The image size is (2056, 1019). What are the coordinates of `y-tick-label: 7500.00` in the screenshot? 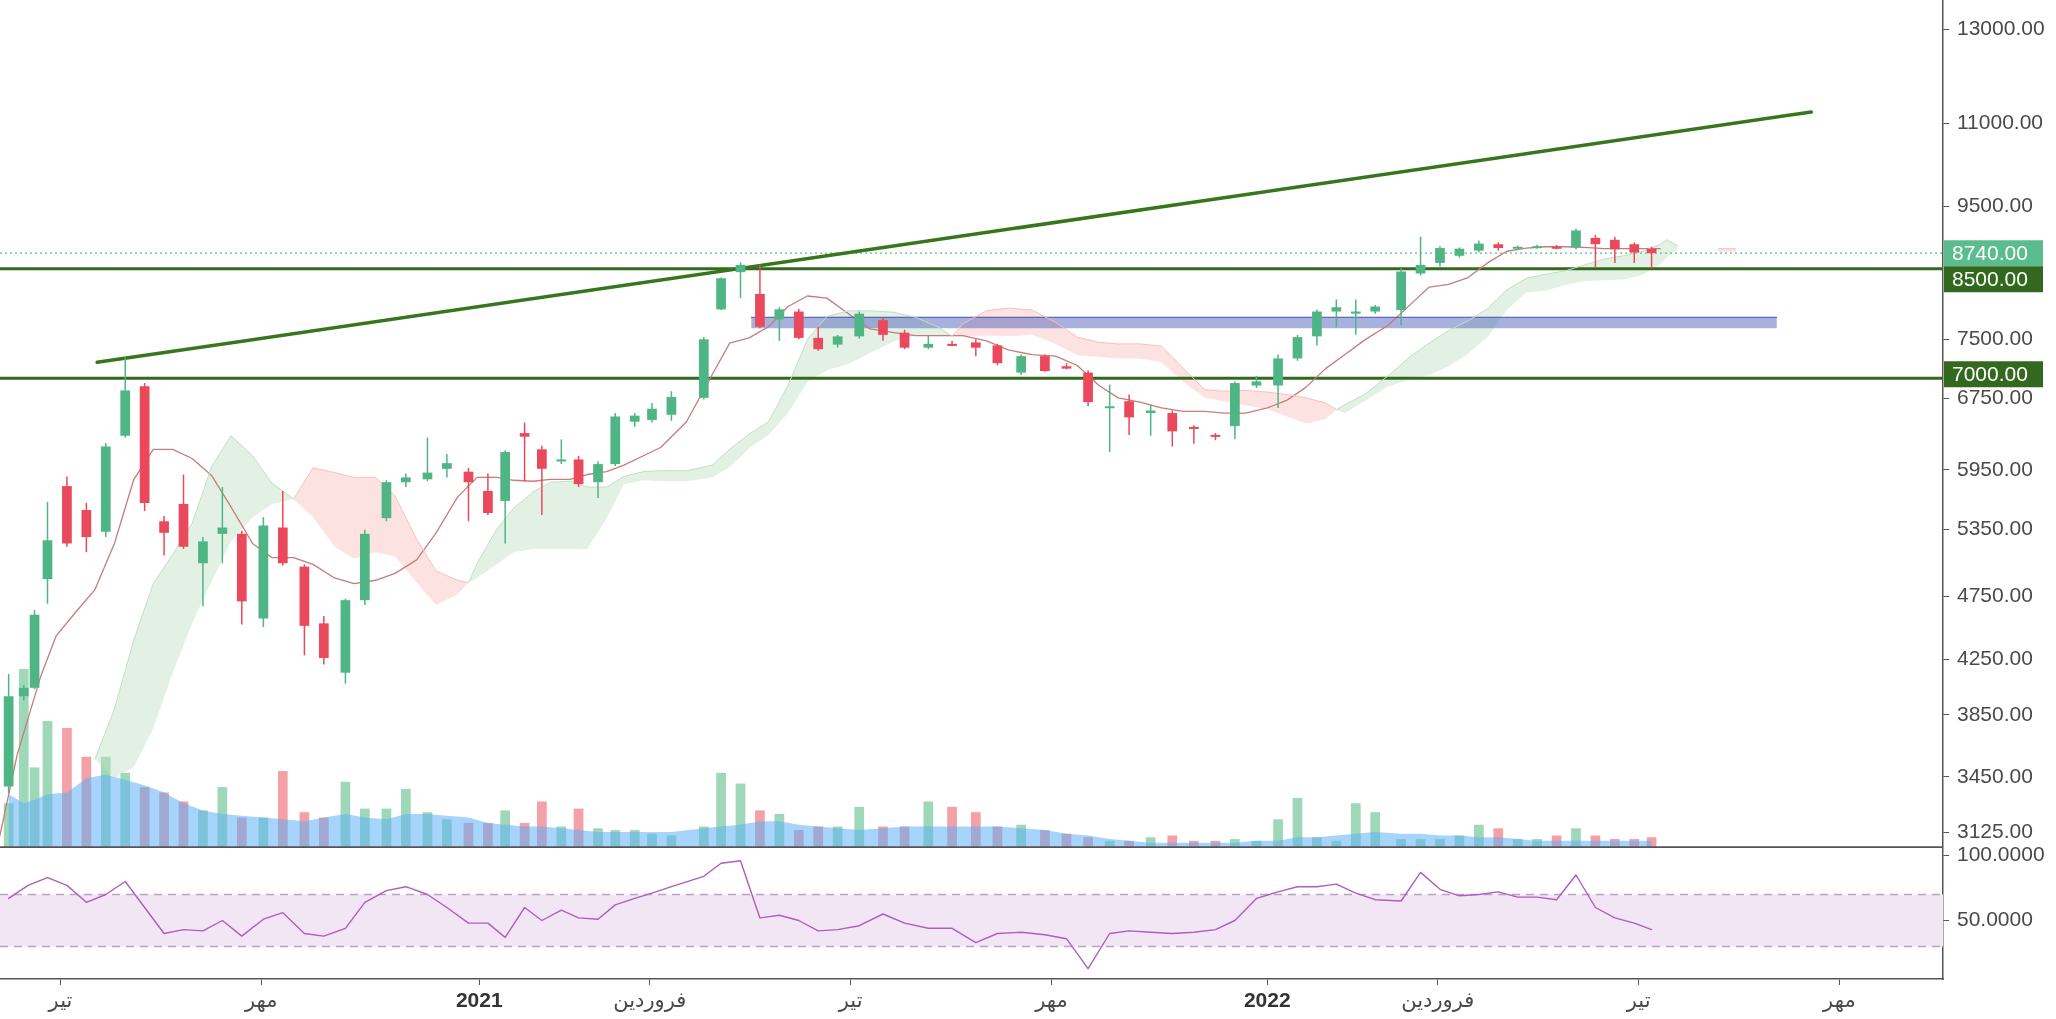 It's located at (1995, 338).